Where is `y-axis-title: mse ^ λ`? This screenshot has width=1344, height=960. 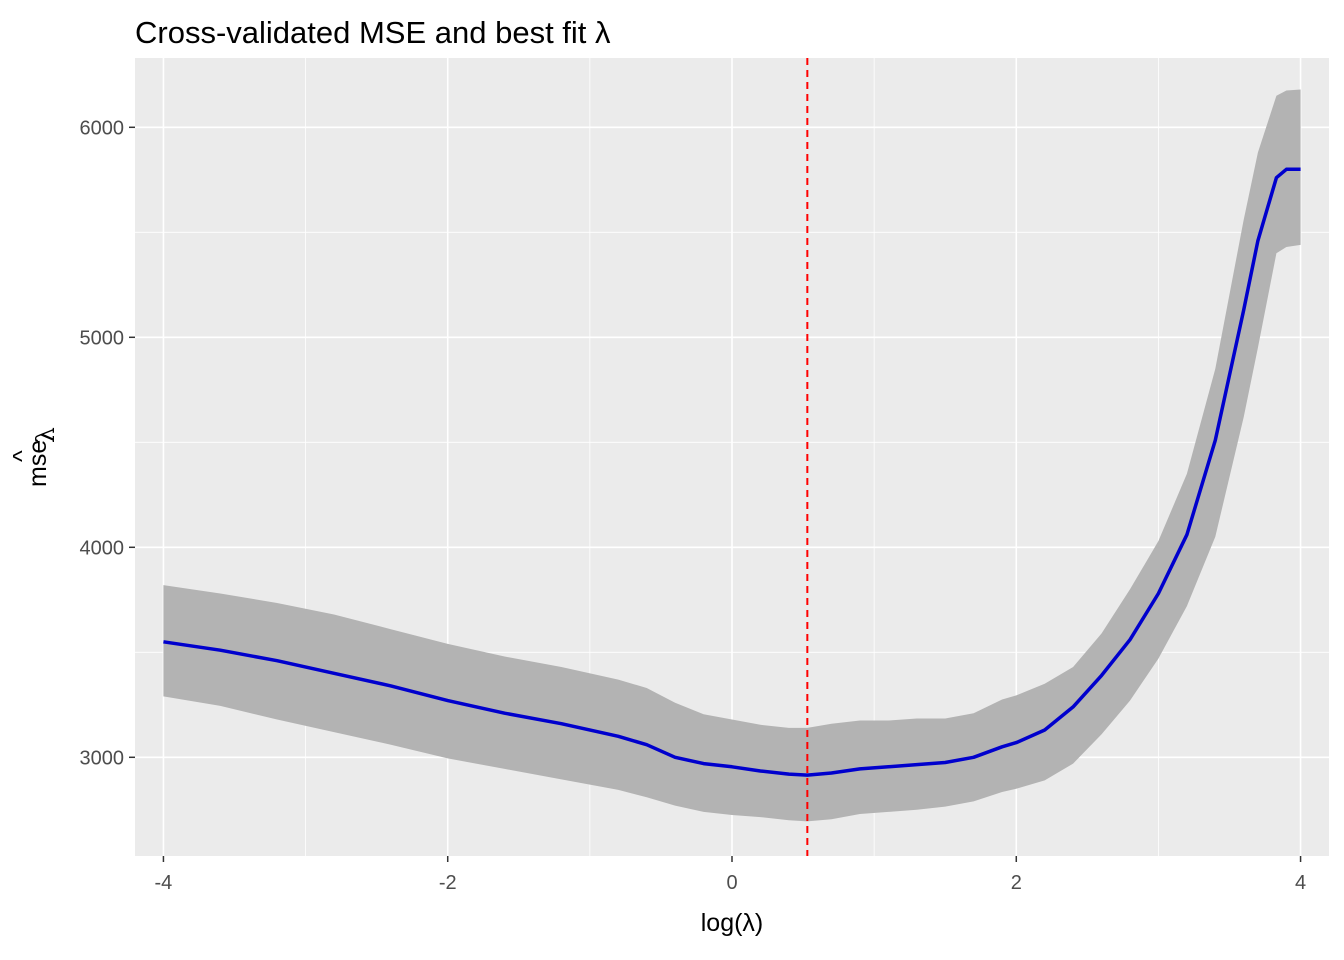
y-axis-title: mse ^ λ is located at coordinates (34, 457).